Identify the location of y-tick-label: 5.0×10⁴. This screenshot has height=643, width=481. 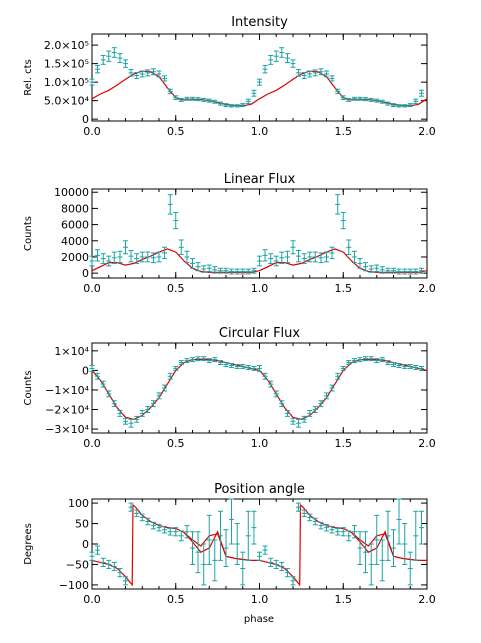
(67, 101).